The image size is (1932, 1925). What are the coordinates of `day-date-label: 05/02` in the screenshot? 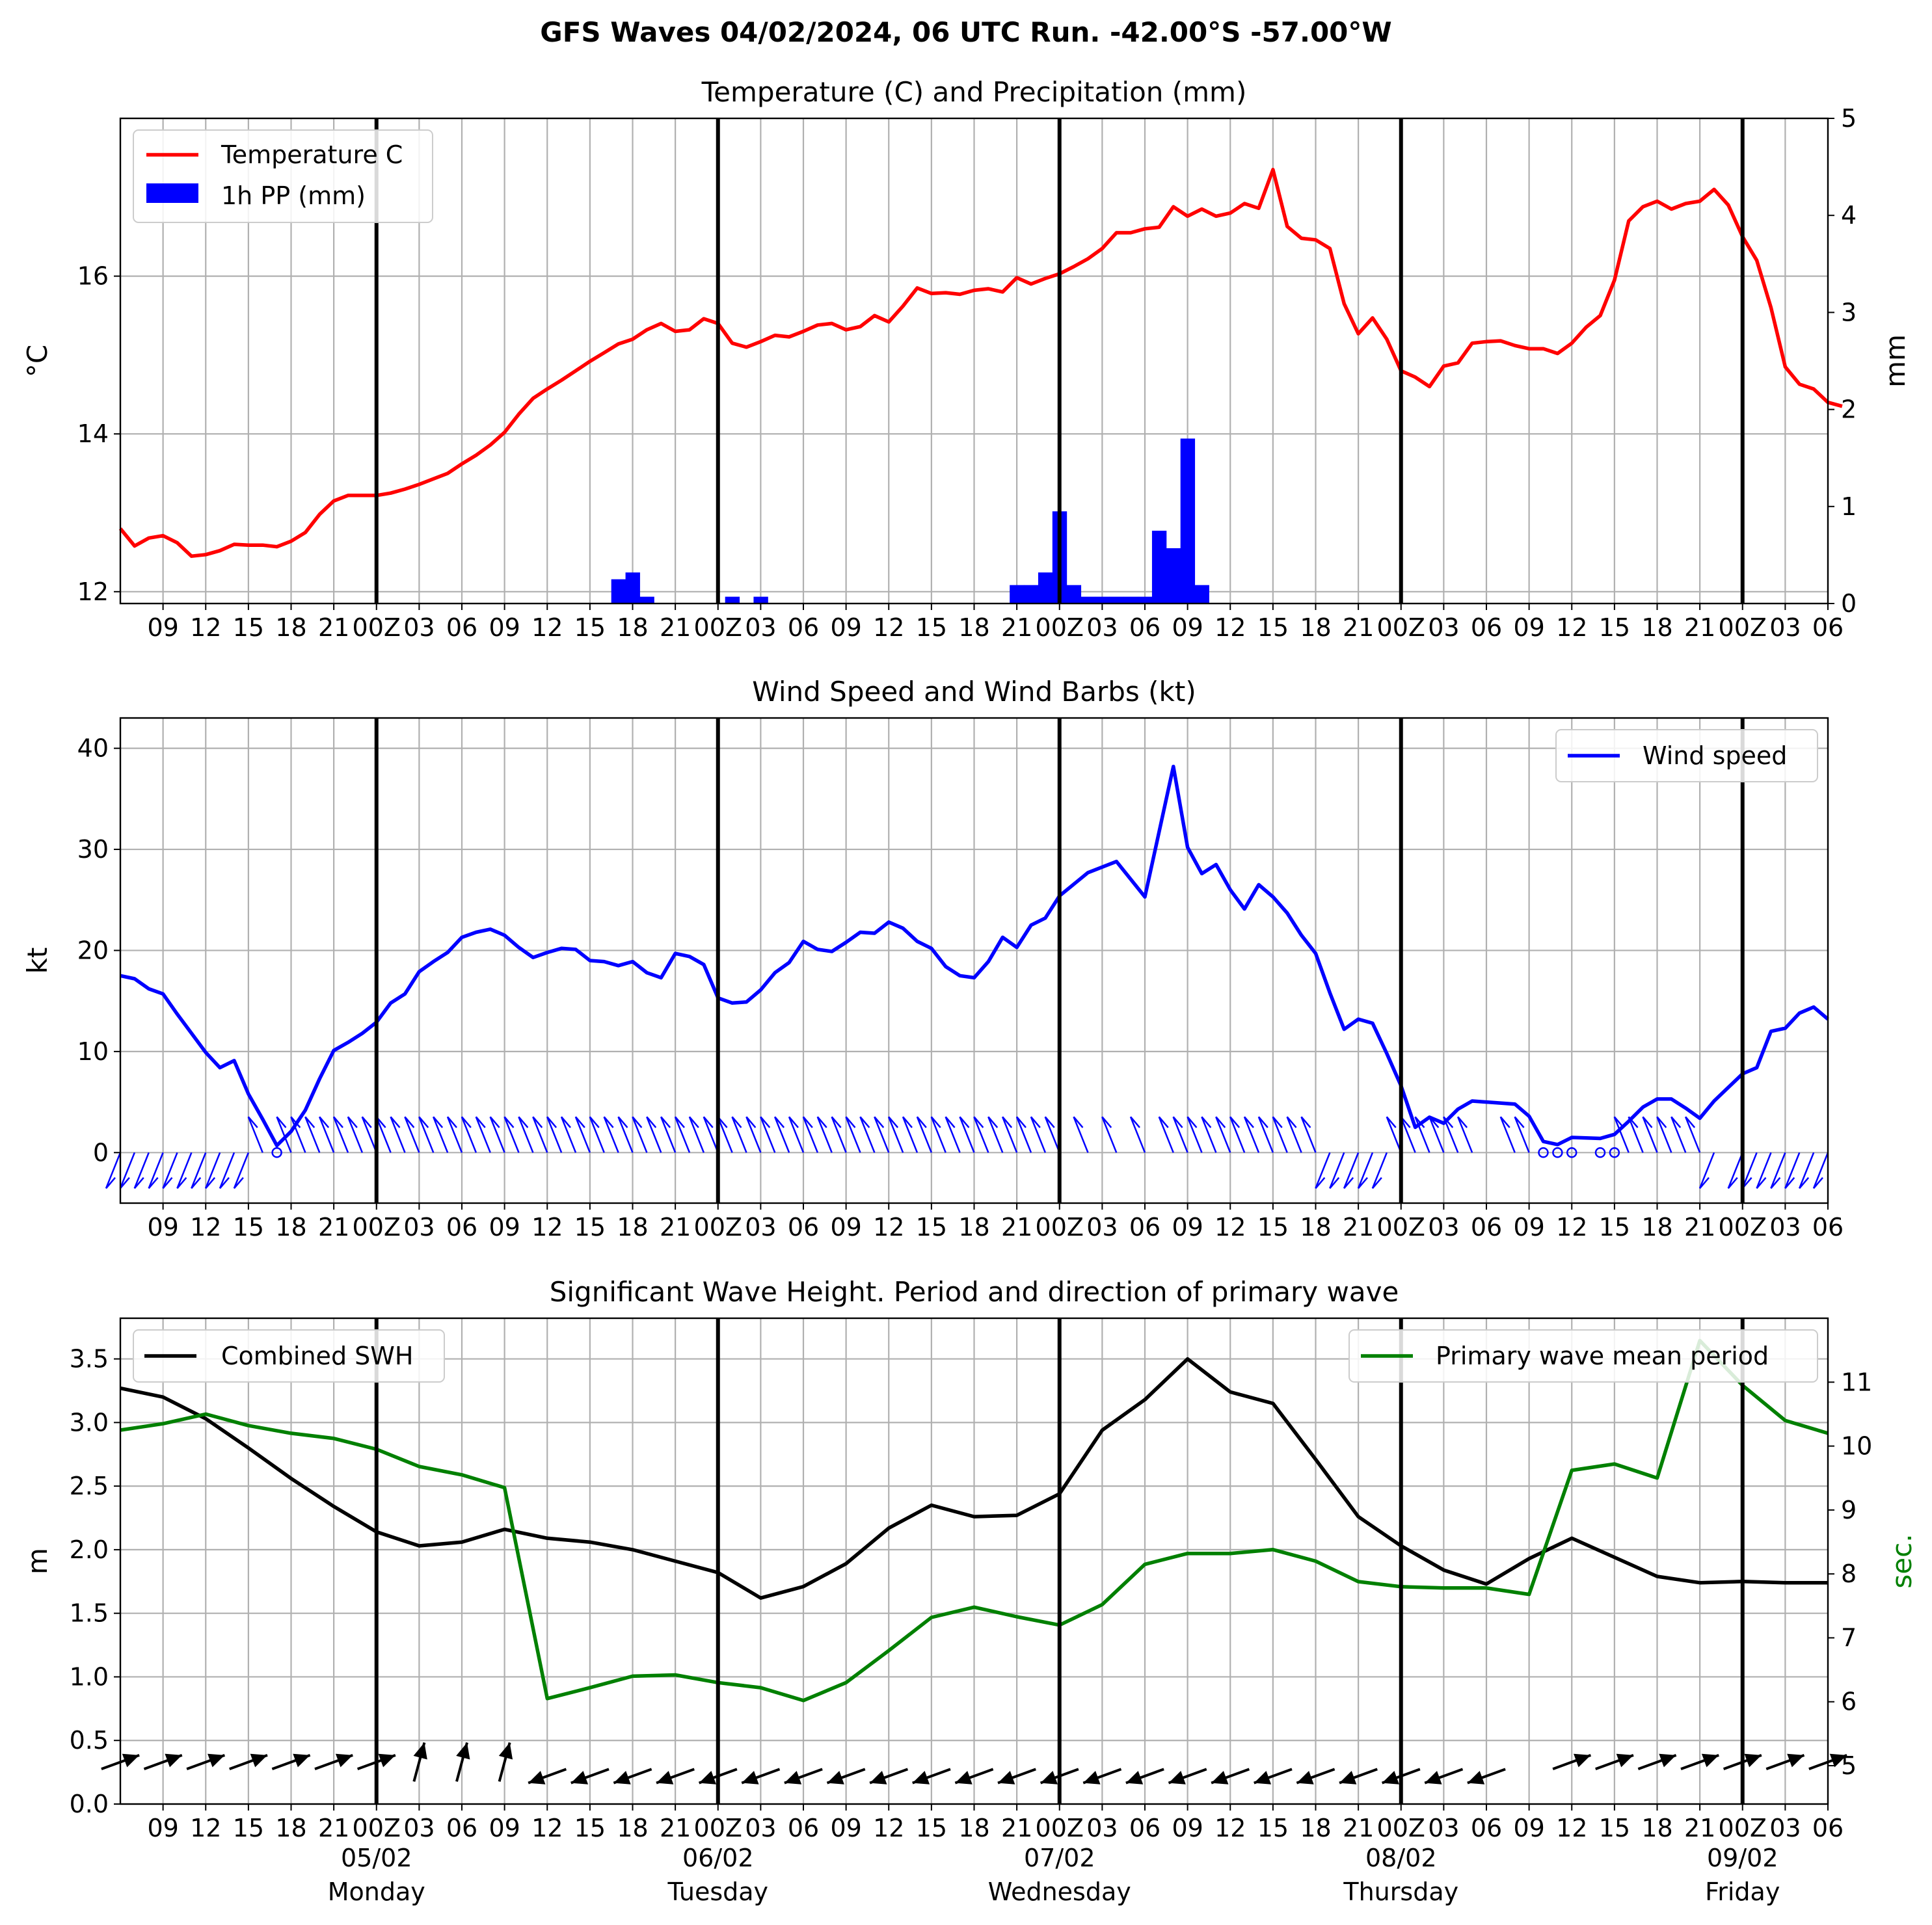 It's located at (376, 1858).